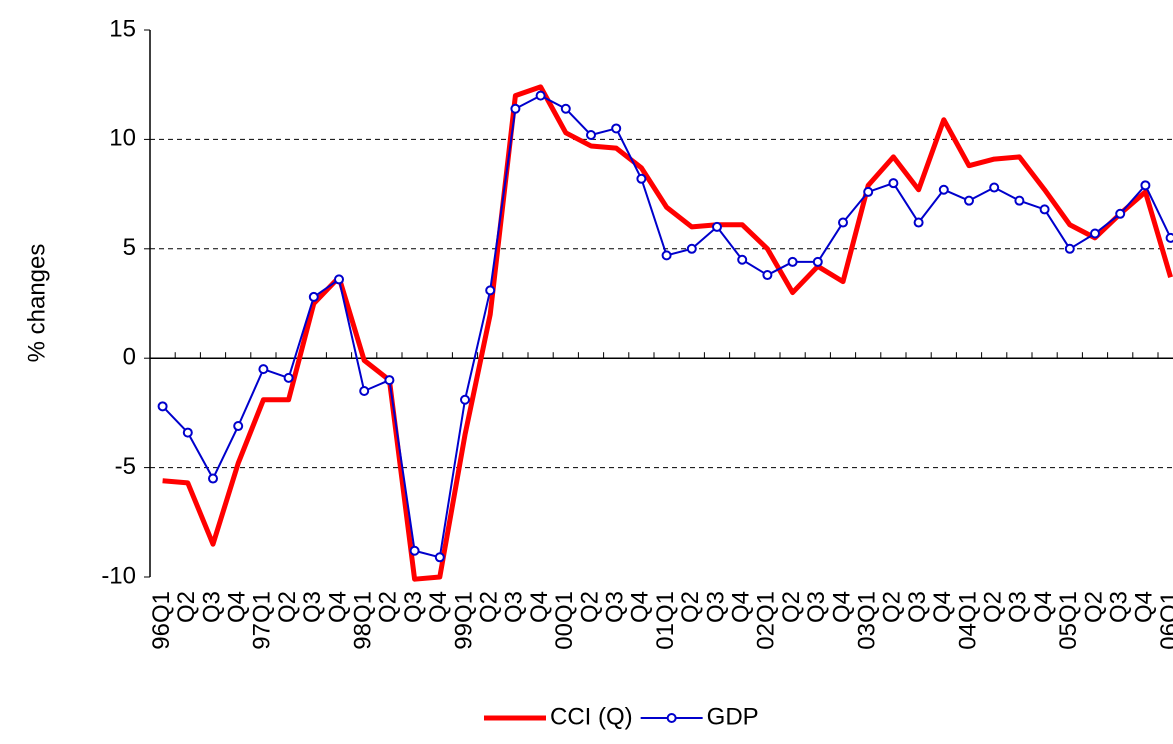 The image size is (1173, 744). I want to click on x-tick-label: 03Q1, so click(867, 620).